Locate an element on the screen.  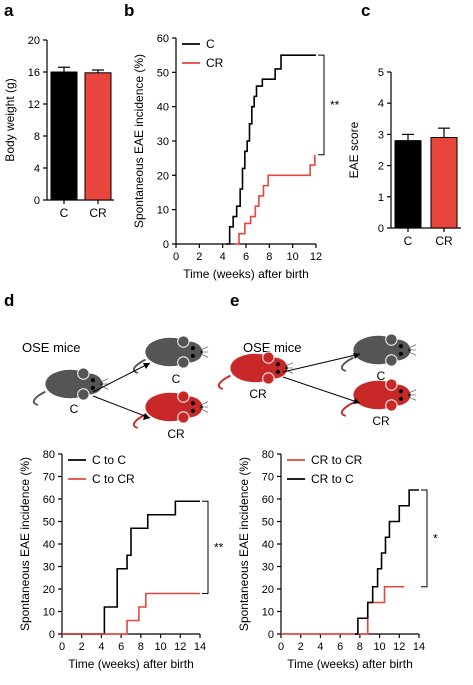
panel-label-c: c is located at coordinates (365, 10).